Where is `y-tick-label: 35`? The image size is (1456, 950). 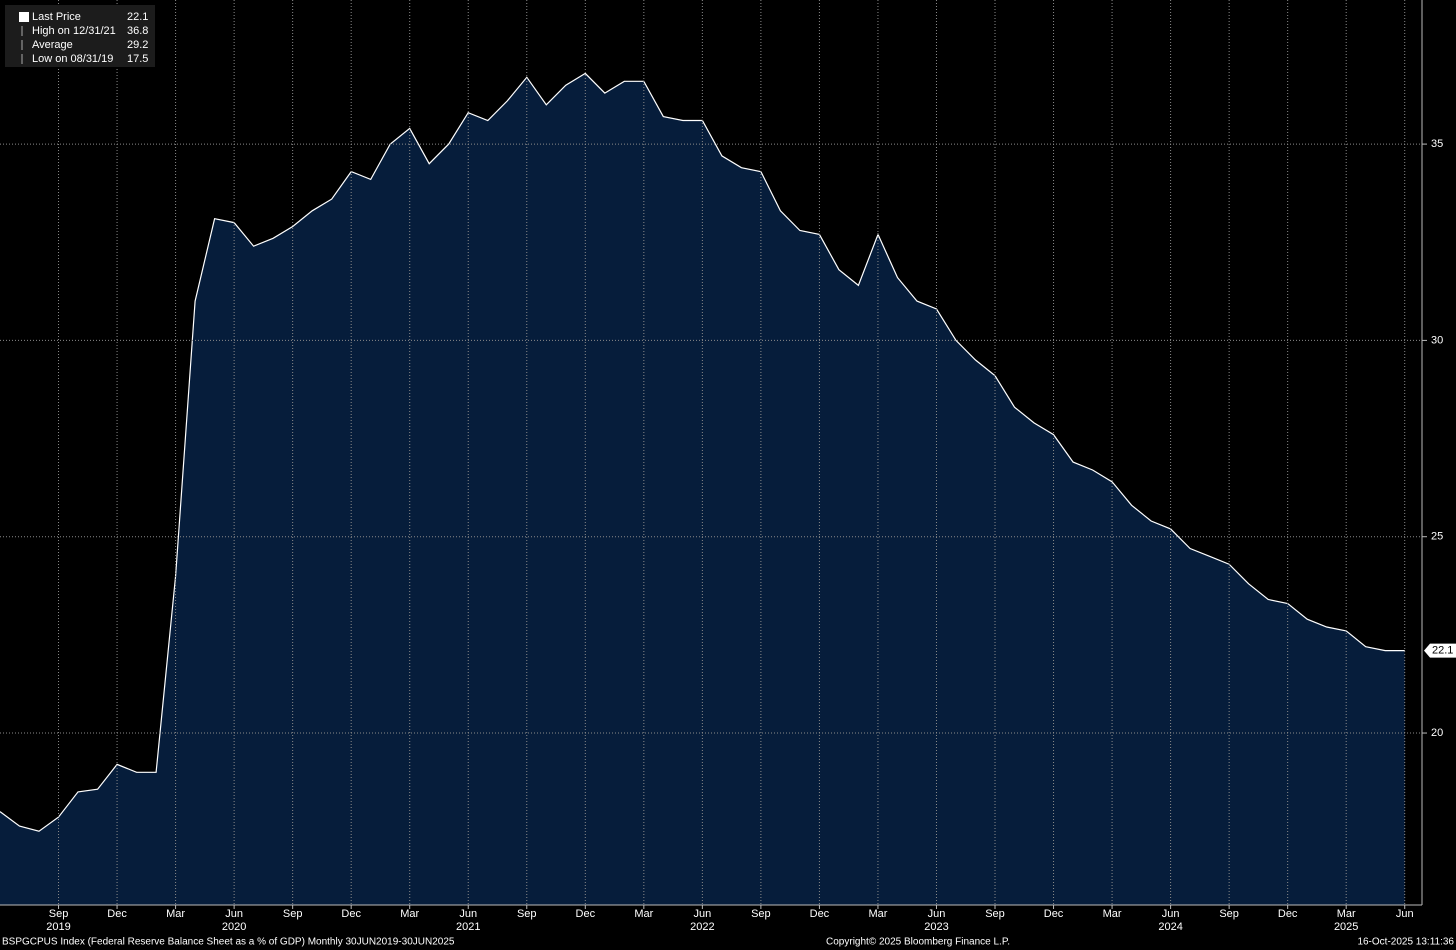
y-tick-label: 35 is located at coordinates (1437, 144).